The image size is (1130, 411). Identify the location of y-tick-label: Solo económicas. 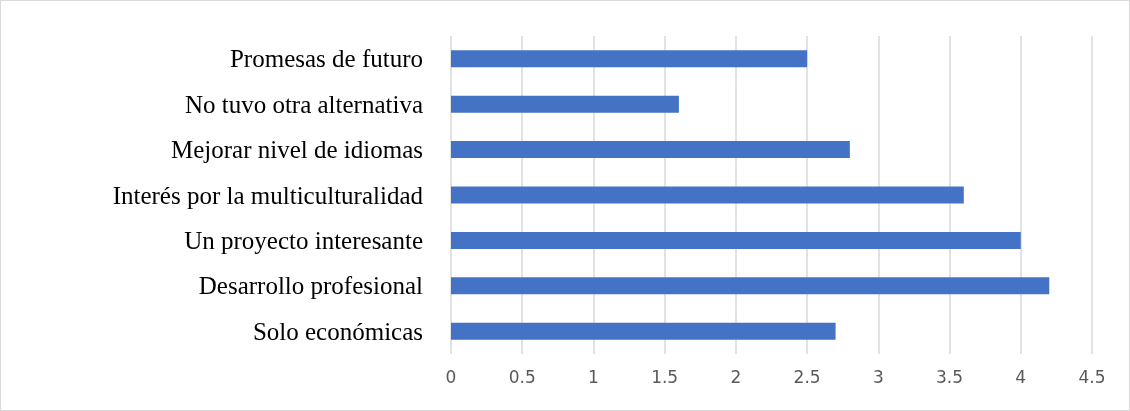
(337, 331).